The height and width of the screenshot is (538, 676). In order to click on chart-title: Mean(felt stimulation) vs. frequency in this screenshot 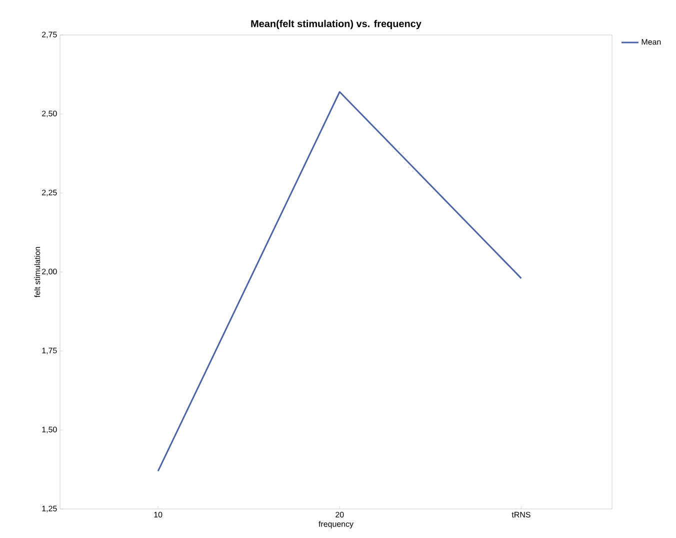, I will do `click(336, 25)`.